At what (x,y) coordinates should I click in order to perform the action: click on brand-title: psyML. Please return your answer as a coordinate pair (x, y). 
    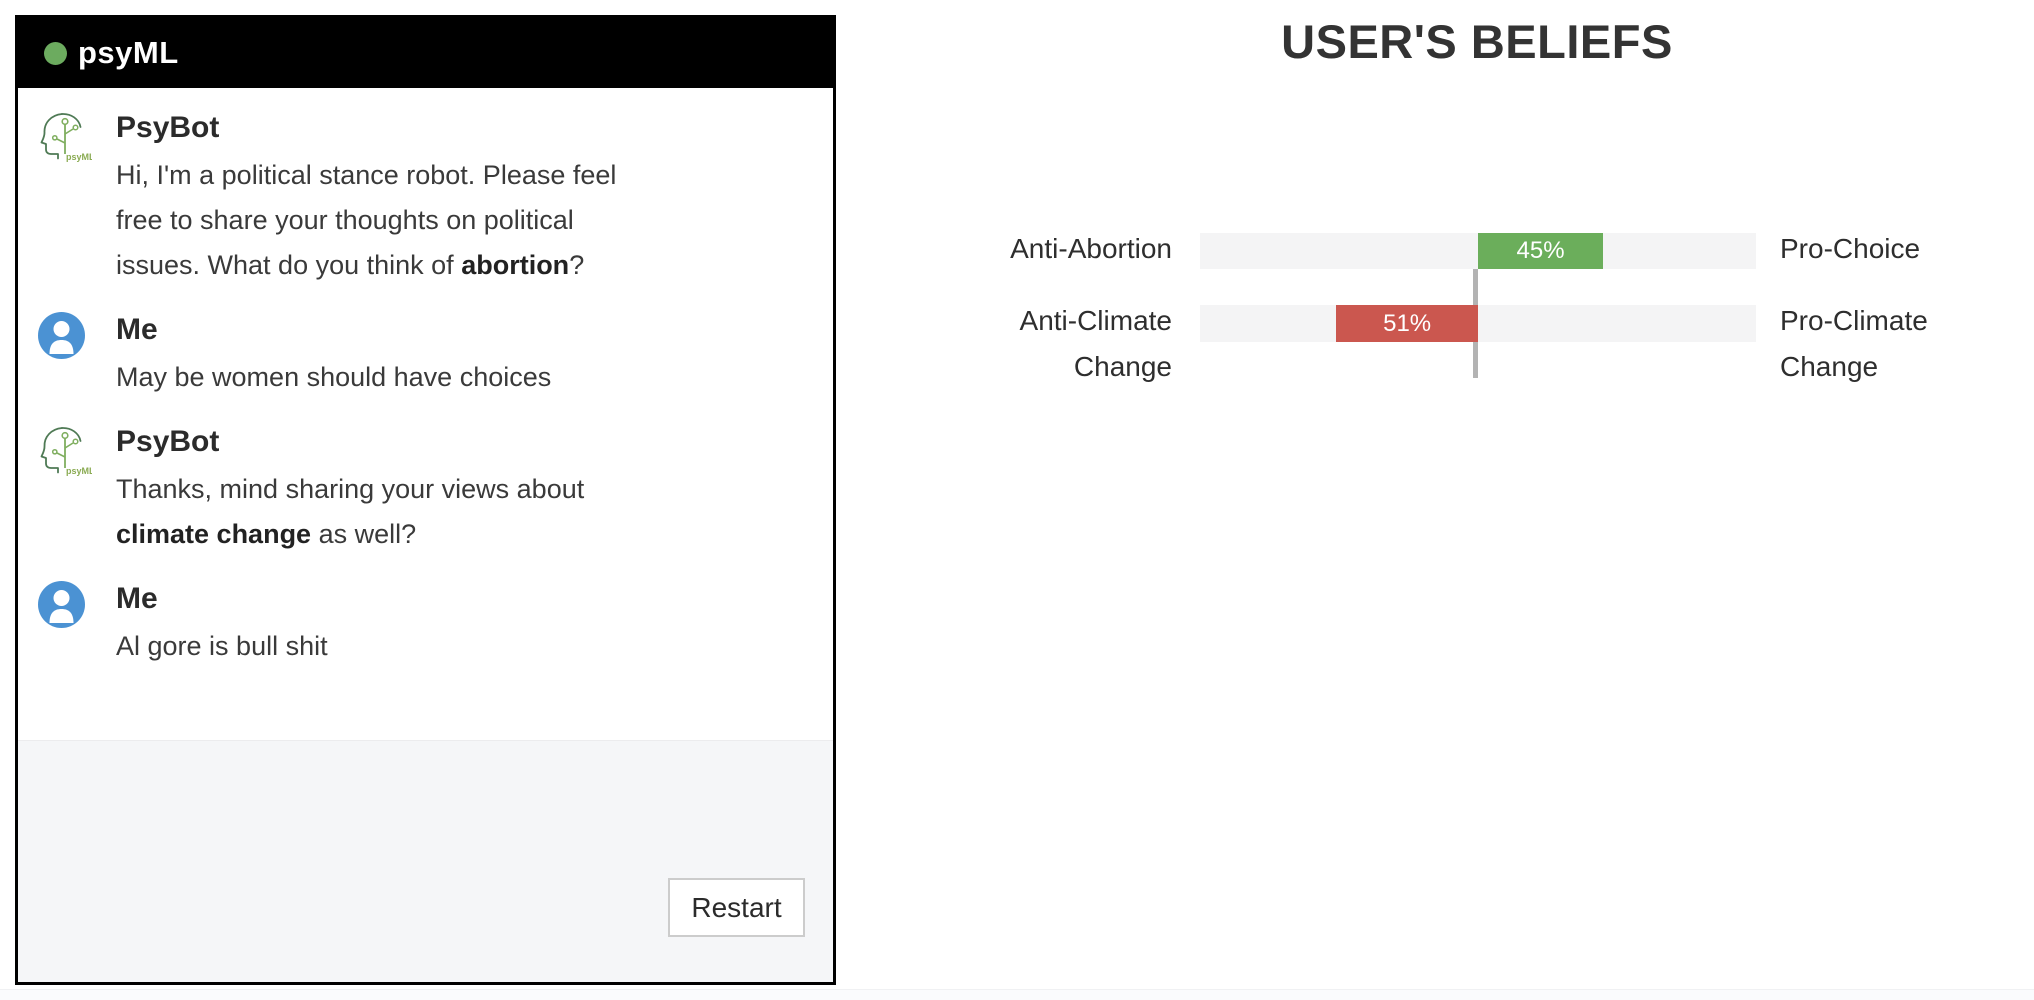
    Looking at the image, I should click on (128, 52).